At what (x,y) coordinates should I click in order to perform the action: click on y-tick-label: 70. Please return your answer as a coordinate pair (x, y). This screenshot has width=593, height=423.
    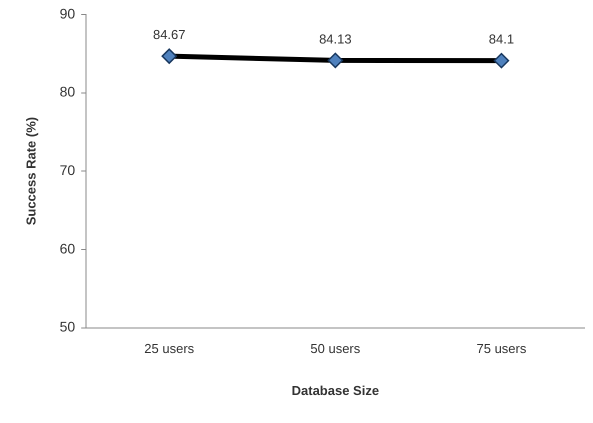
    Looking at the image, I should click on (68, 170).